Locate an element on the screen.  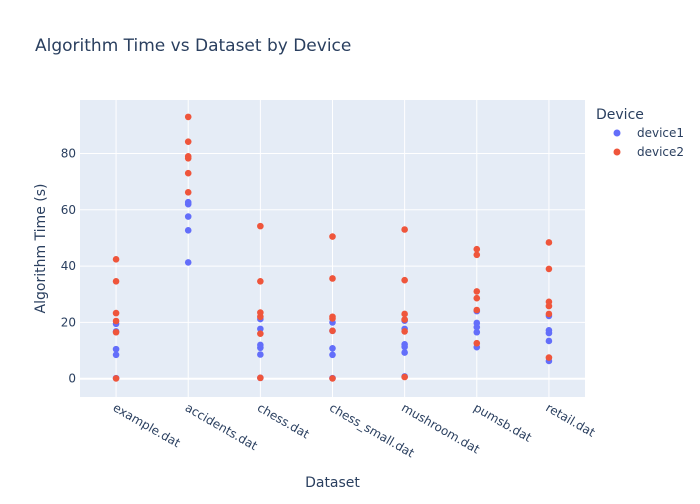
y-axis-ticks: 0 20 40 60 80 is located at coordinates (68, 265).